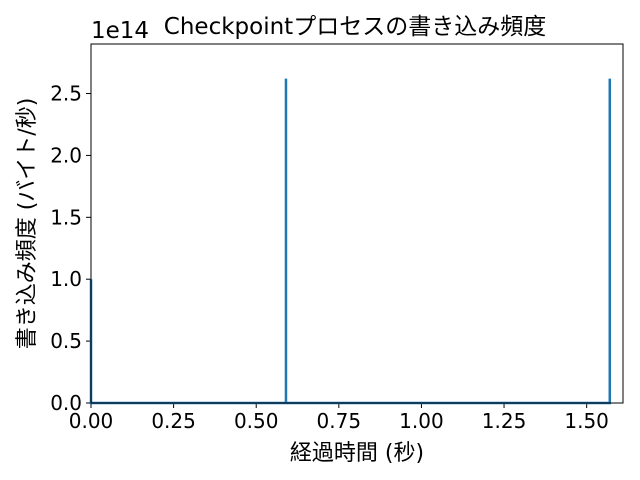 This screenshot has width=640, height=480. Describe the element at coordinates (66, 155) in the screenshot. I see `y-tick-label: 2.0` at that location.